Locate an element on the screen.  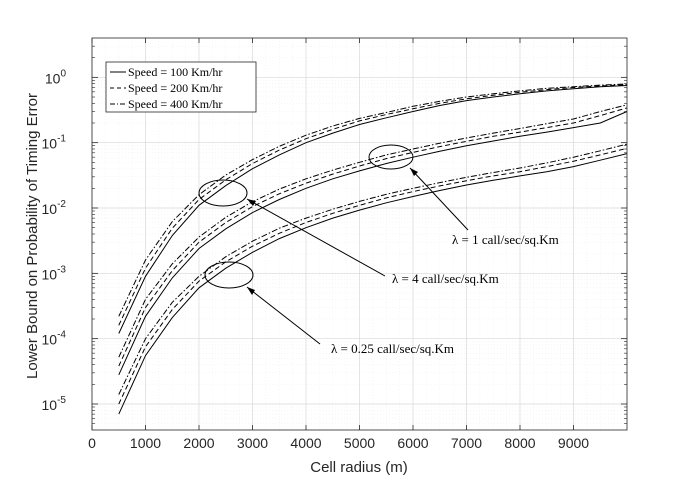
x-tick-label: 7000 is located at coordinates (466, 443).